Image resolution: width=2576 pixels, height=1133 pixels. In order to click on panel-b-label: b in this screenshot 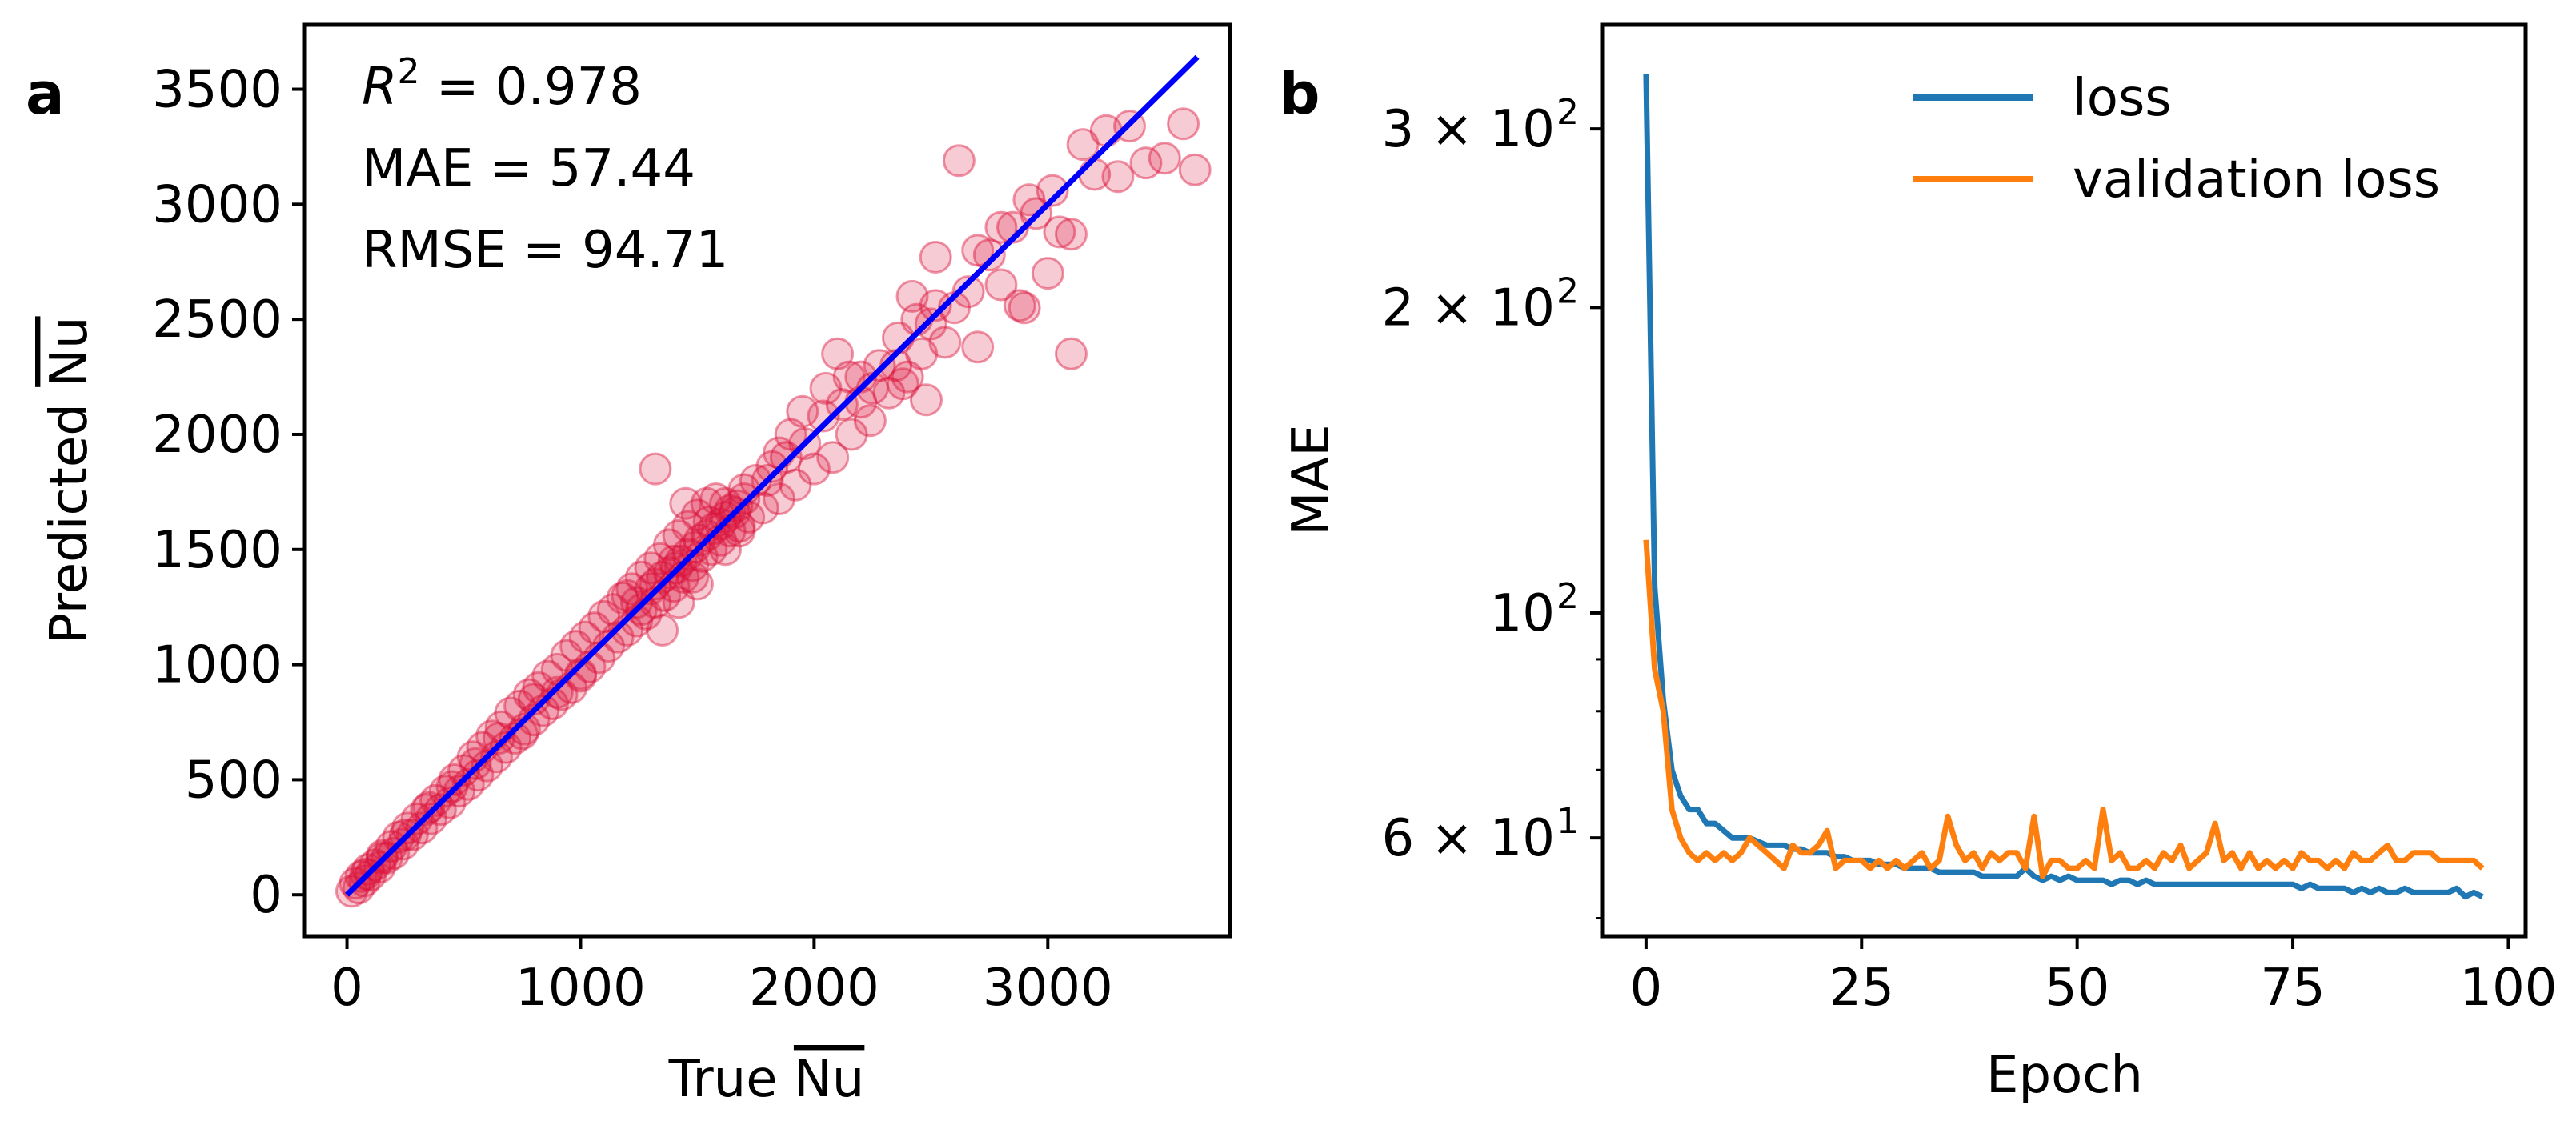, I will do `click(1299, 94)`.